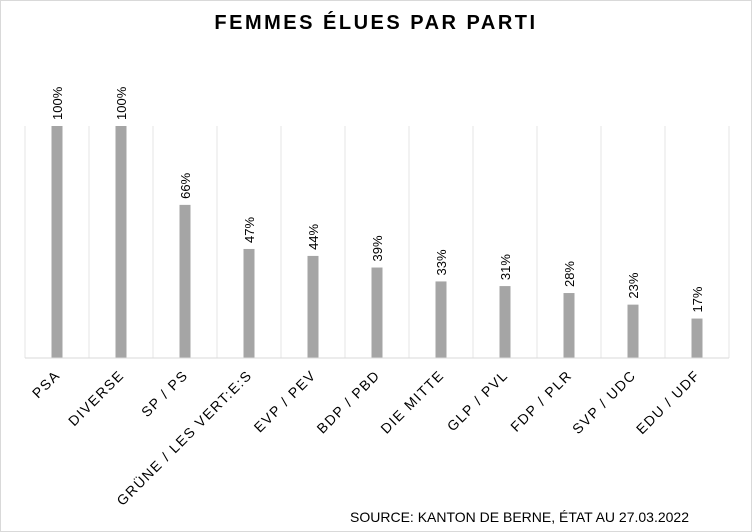 This screenshot has width=752, height=532. Describe the element at coordinates (348, 402) in the screenshot. I see `category-label: BDP / PBD` at that location.